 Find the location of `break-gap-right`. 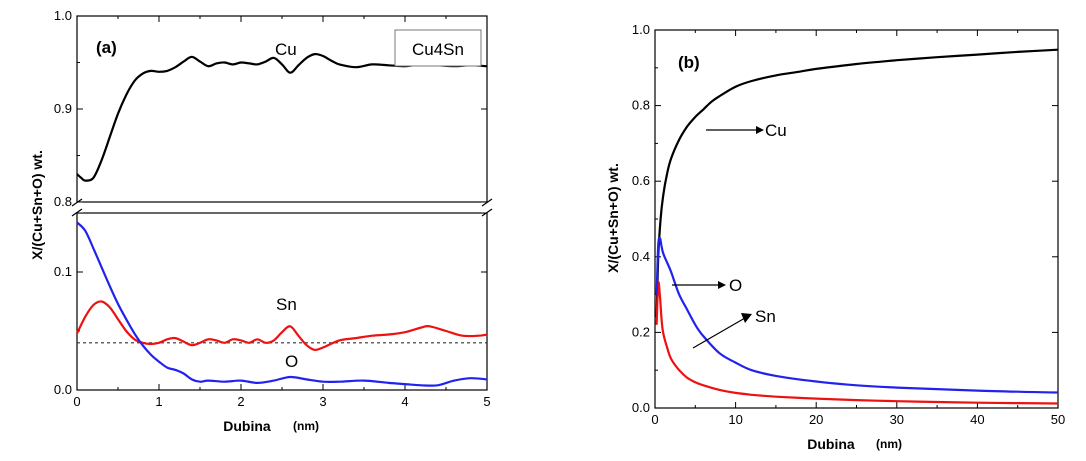

break-gap-right is located at coordinates (487, 207).